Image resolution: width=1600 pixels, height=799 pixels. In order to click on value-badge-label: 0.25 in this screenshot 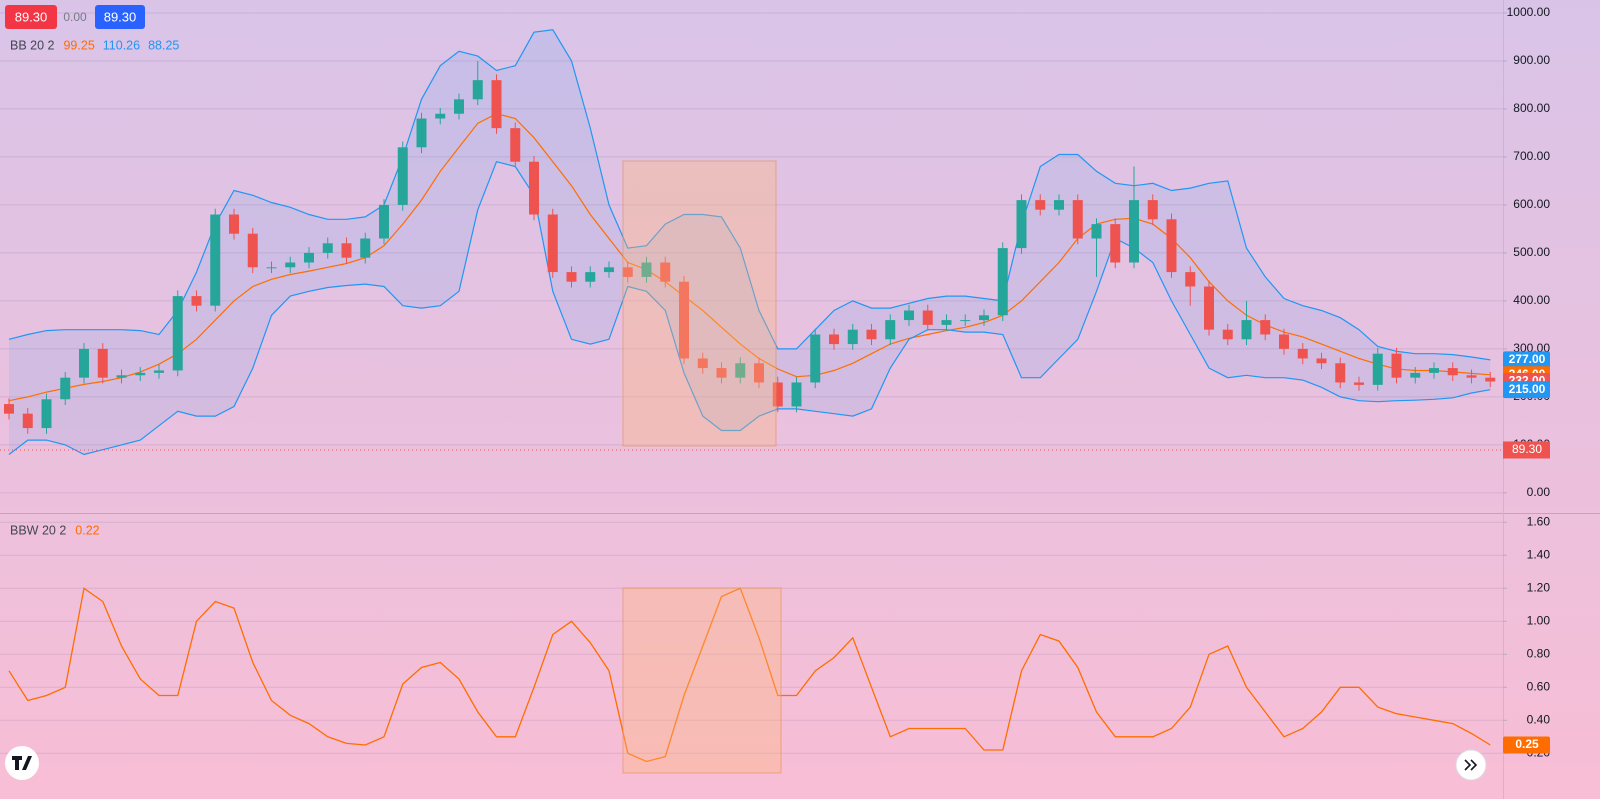, I will do `click(1527, 744)`.